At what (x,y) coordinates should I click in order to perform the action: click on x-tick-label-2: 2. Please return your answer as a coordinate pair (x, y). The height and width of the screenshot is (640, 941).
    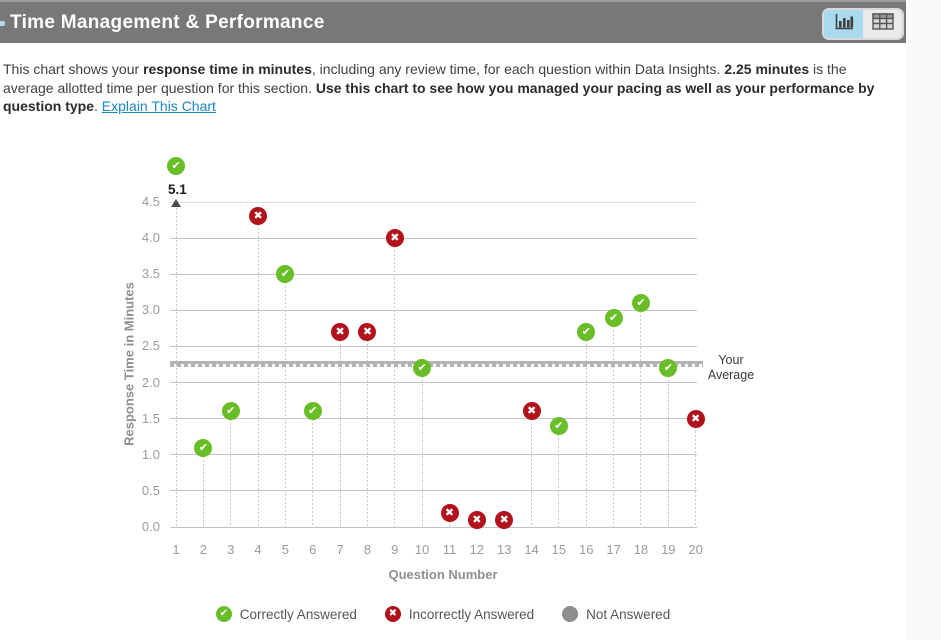
    Looking at the image, I should click on (203, 549).